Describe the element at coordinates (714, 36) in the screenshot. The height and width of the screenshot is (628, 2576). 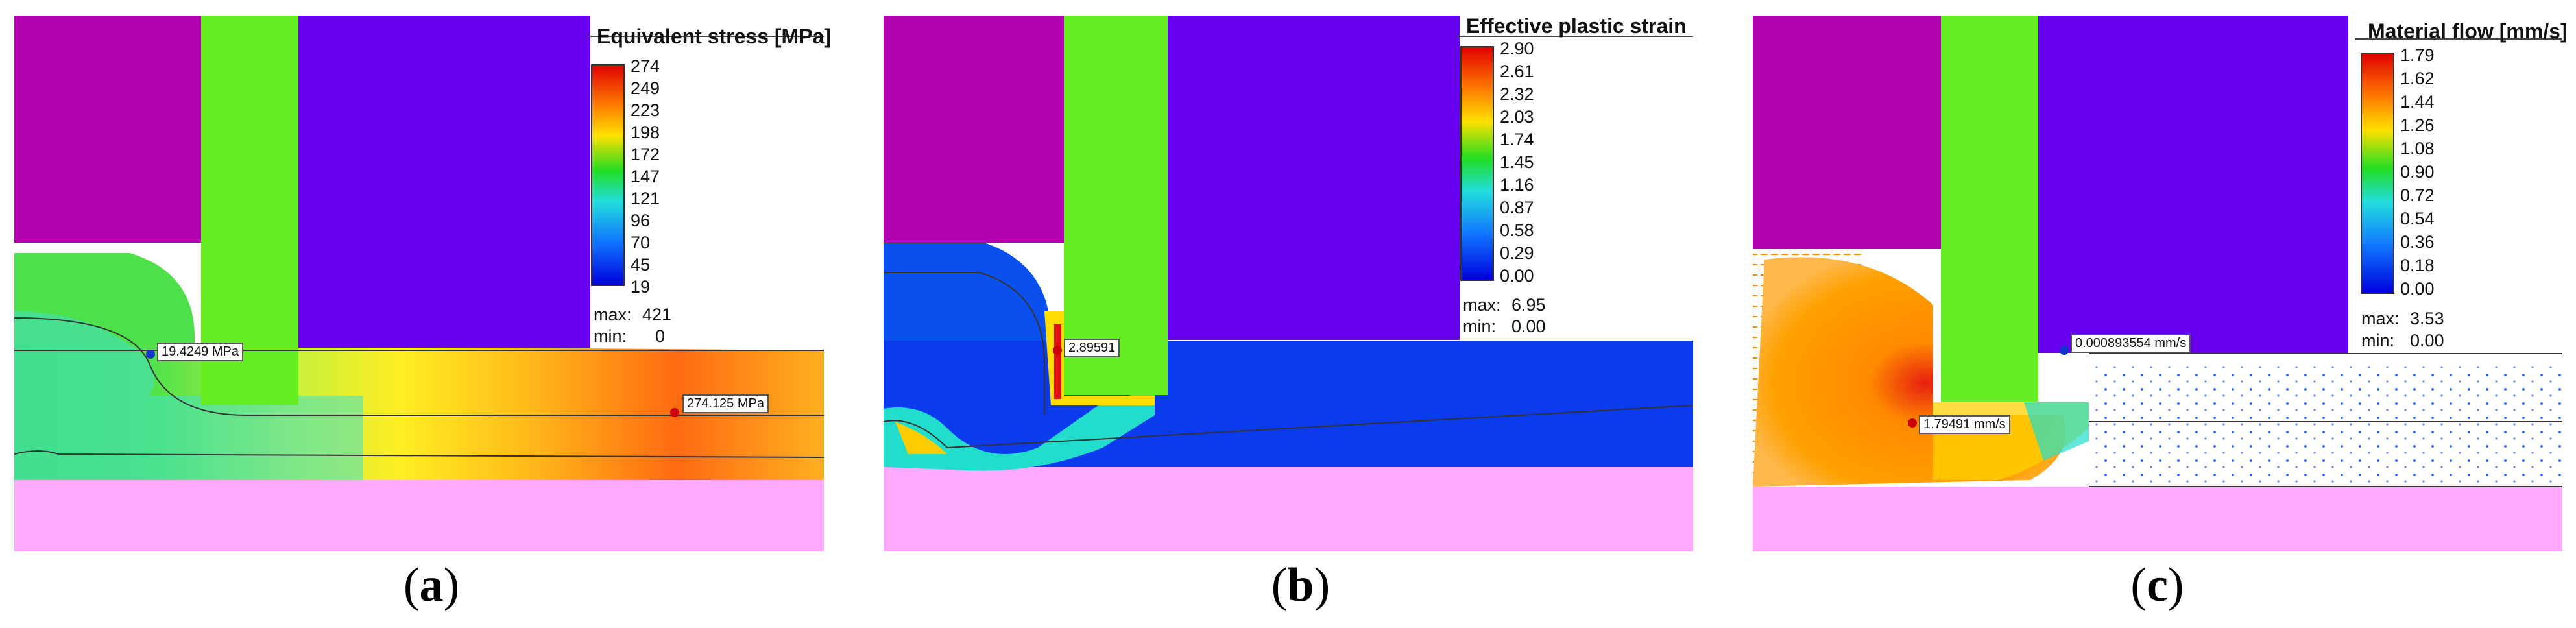
I see `legend-title: Equivalent stress [MPa]` at that location.